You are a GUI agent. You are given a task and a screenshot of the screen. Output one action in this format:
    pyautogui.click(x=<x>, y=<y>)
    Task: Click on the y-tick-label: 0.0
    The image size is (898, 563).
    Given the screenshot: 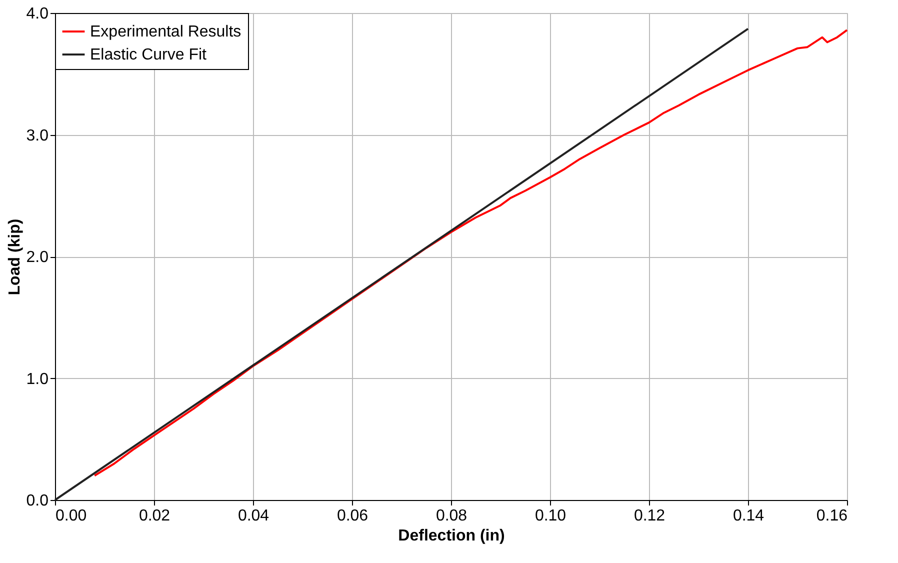 What is the action you would take?
    pyautogui.click(x=37, y=501)
    